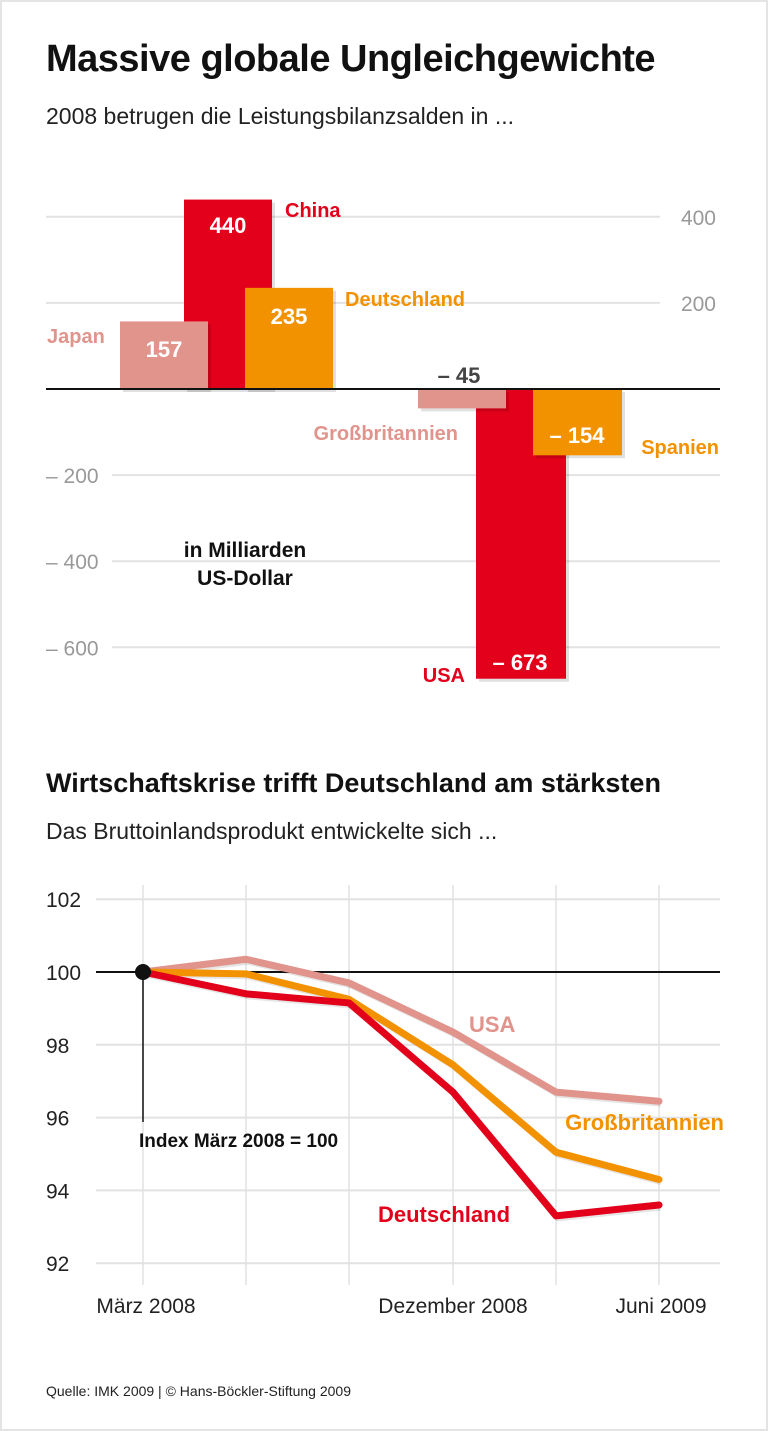 The width and height of the screenshot is (768, 1431). I want to click on category-label: China, so click(313, 211).